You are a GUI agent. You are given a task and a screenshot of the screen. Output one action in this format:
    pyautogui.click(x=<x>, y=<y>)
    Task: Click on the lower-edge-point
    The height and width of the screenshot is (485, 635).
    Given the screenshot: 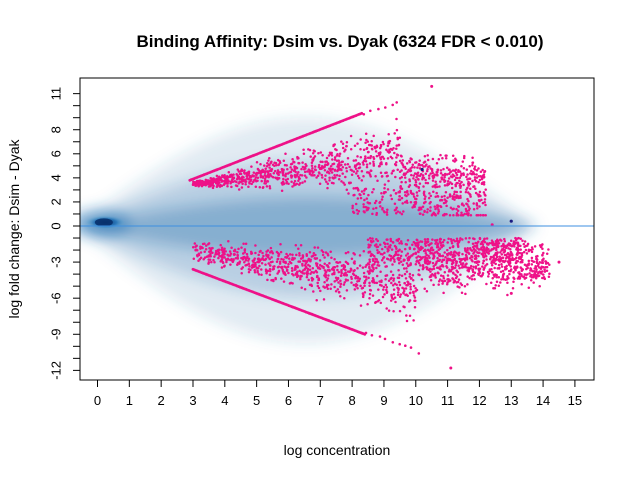 What is the action you would take?
    pyautogui.click(x=366, y=333)
    